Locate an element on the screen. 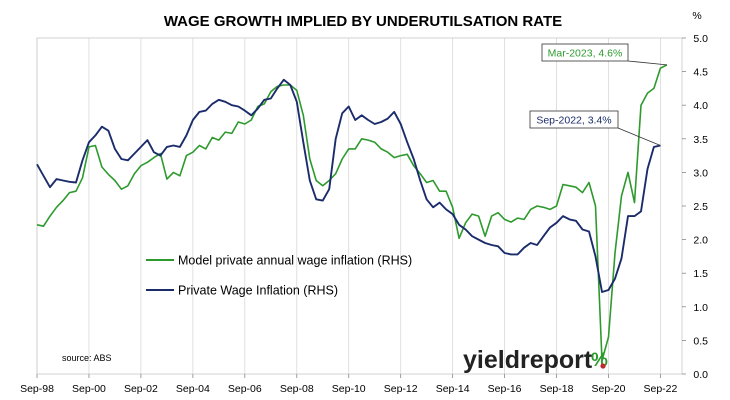  x-tick-label: Sep-08 is located at coordinates (297, 389).